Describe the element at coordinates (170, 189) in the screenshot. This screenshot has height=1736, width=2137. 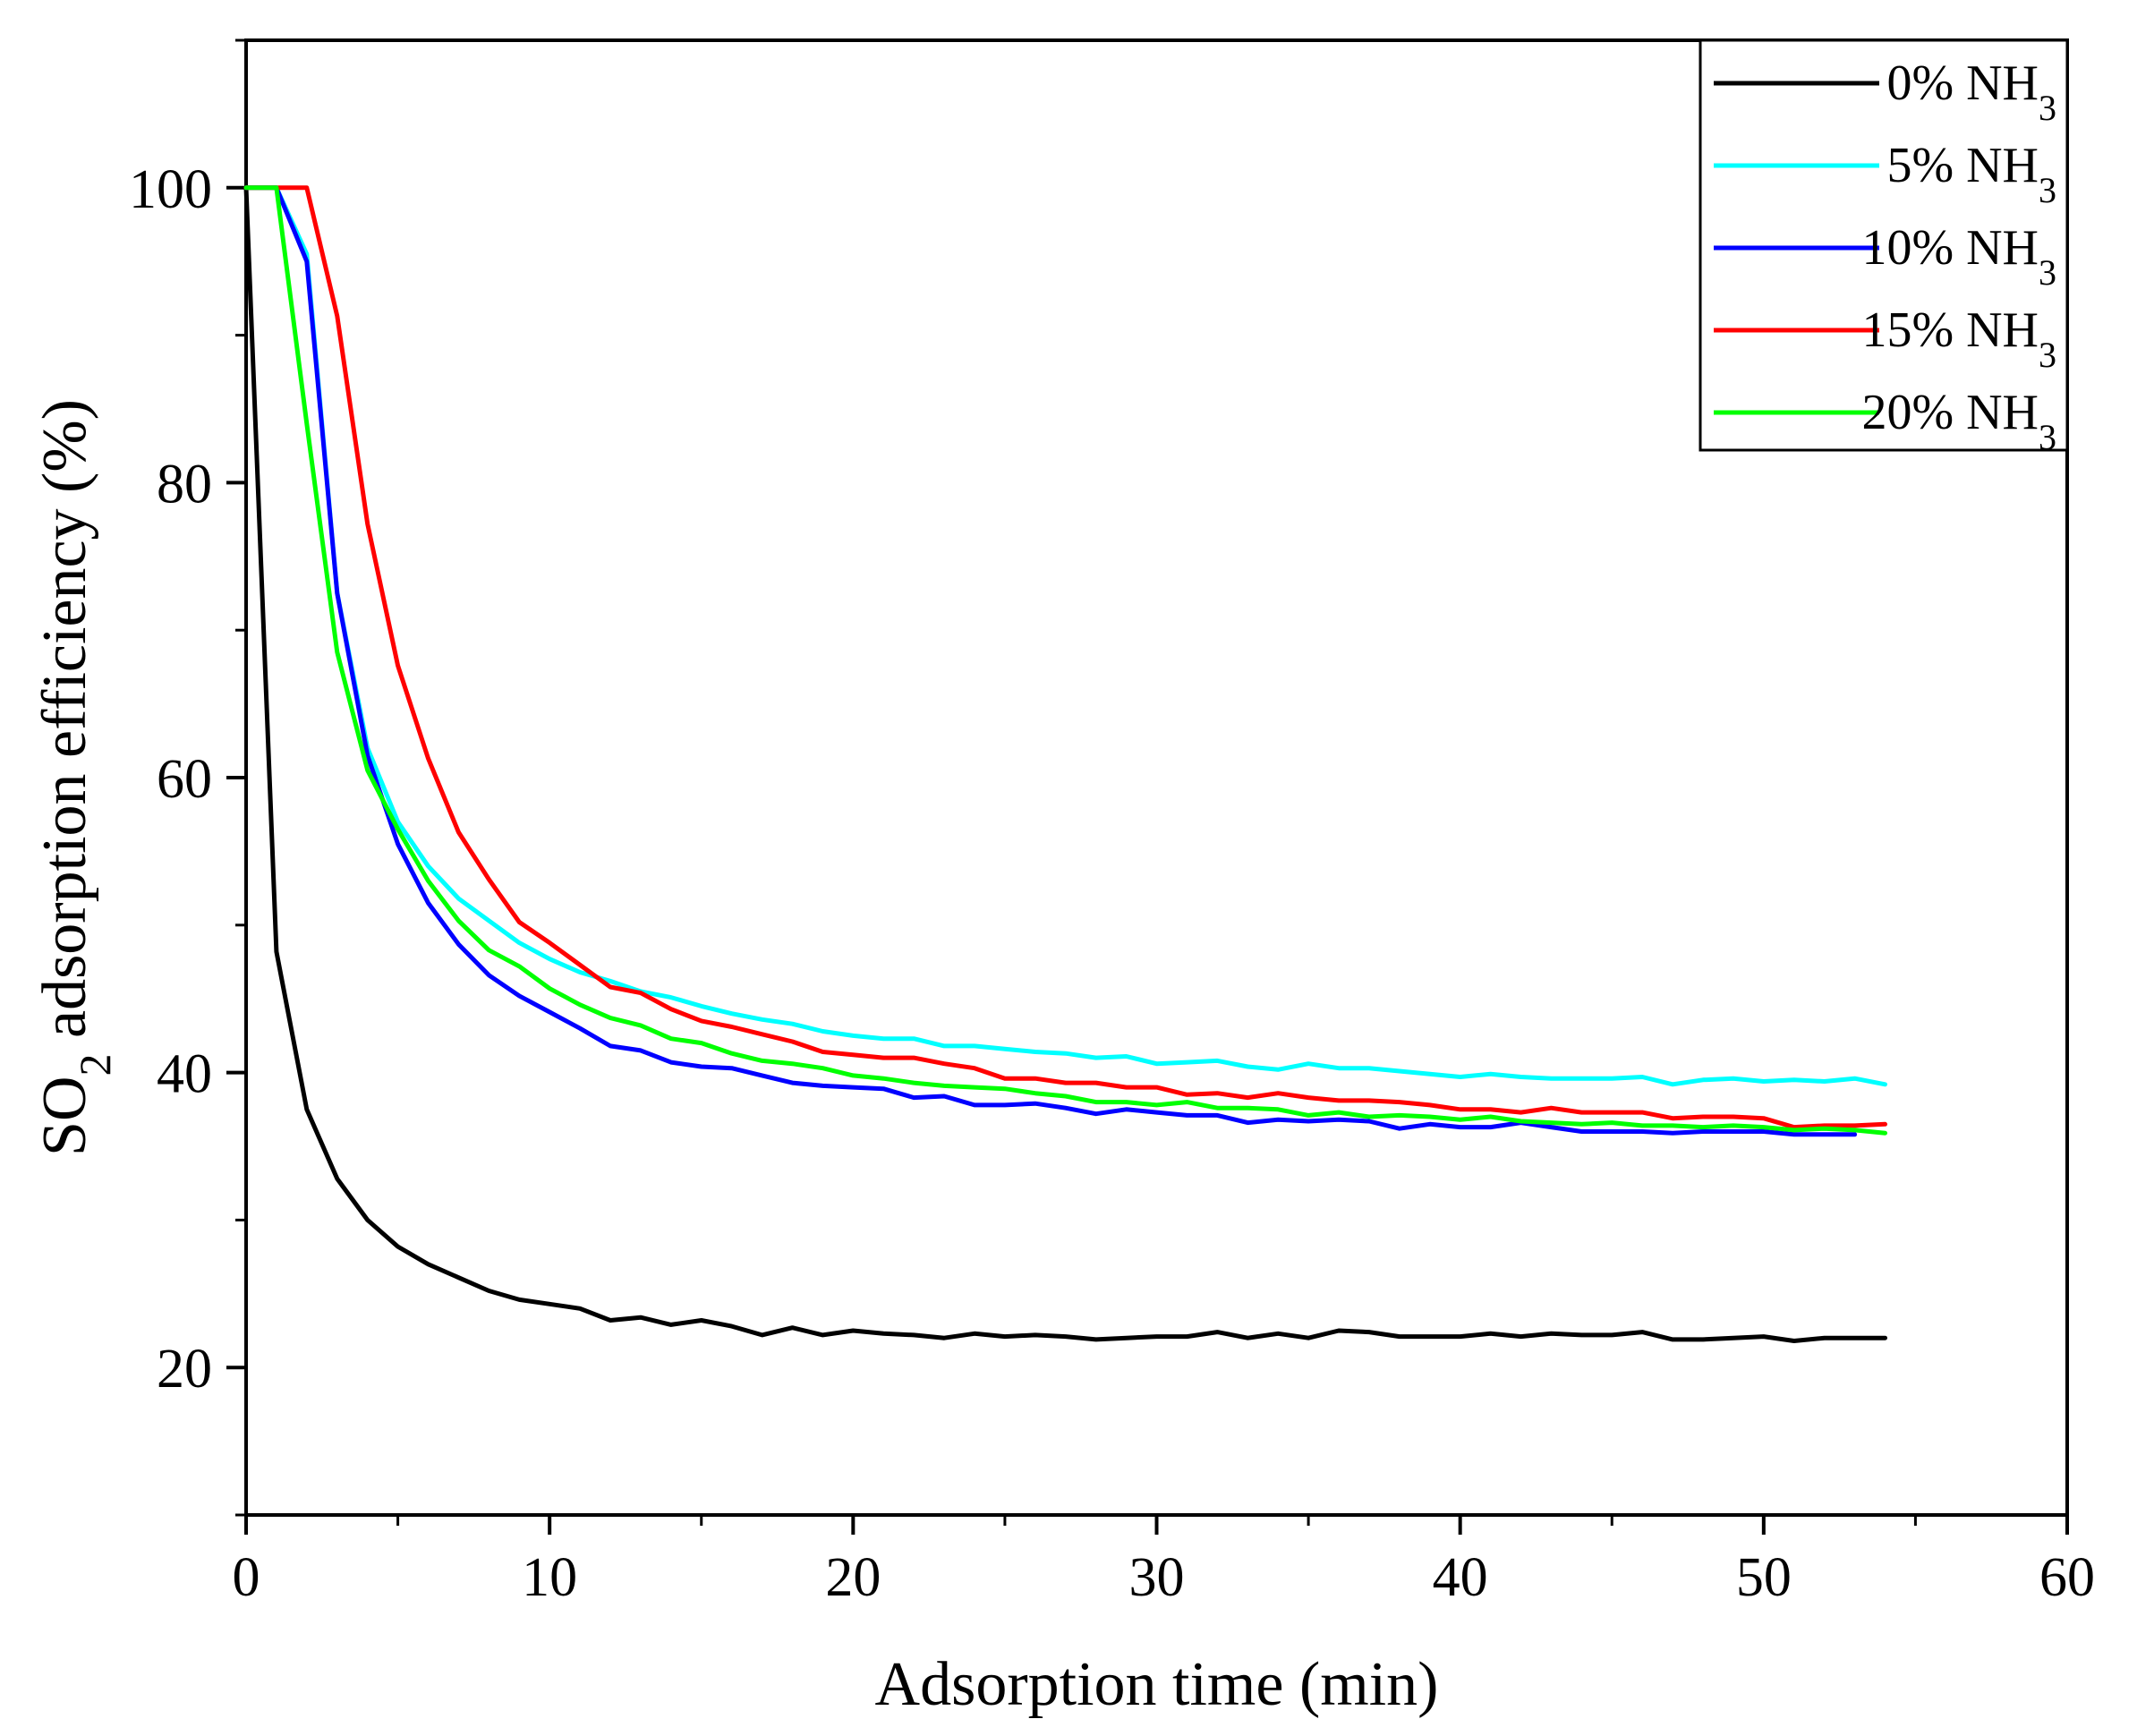
I see `y-tick-label: 100` at that location.